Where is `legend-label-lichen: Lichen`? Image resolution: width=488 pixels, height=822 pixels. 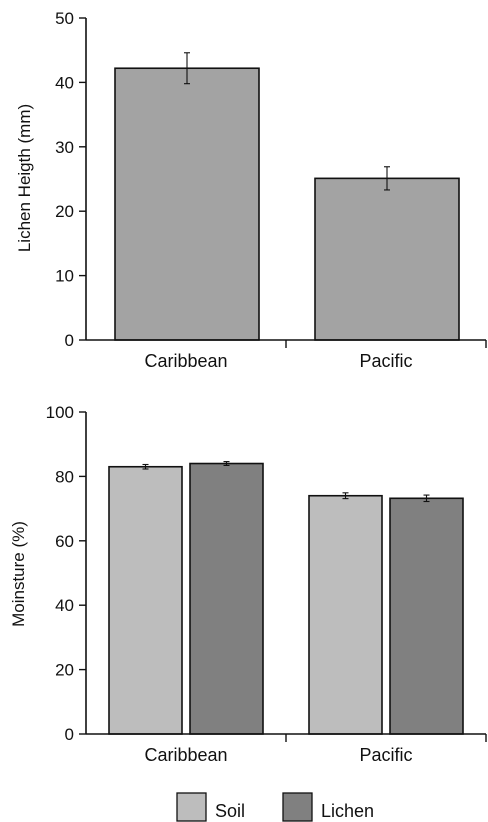 legend-label-lichen: Lichen is located at coordinates (347, 811).